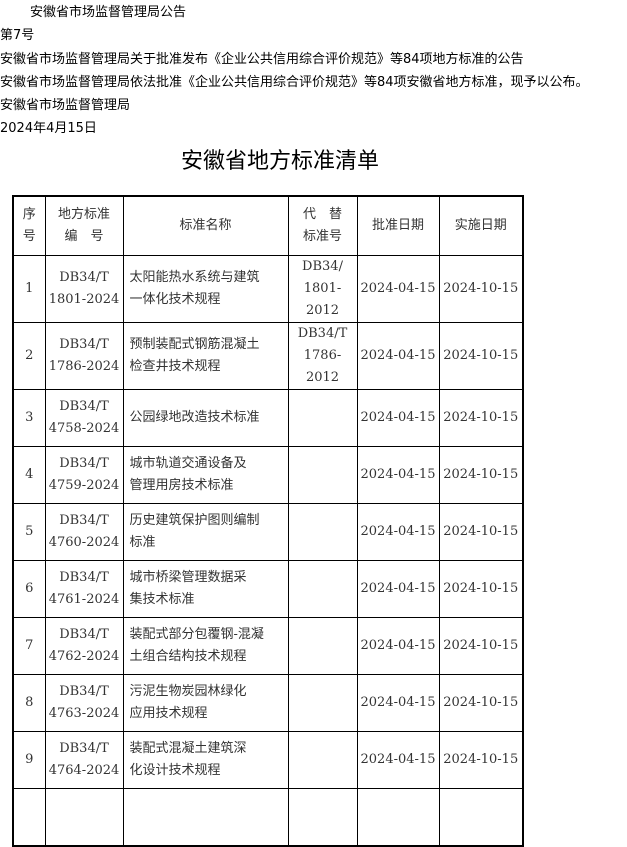 The width and height of the screenshot is (627, 847). Describe the element at coordinates (29, 759) in the screenshot. I see `row-number-text: 9` at that location.